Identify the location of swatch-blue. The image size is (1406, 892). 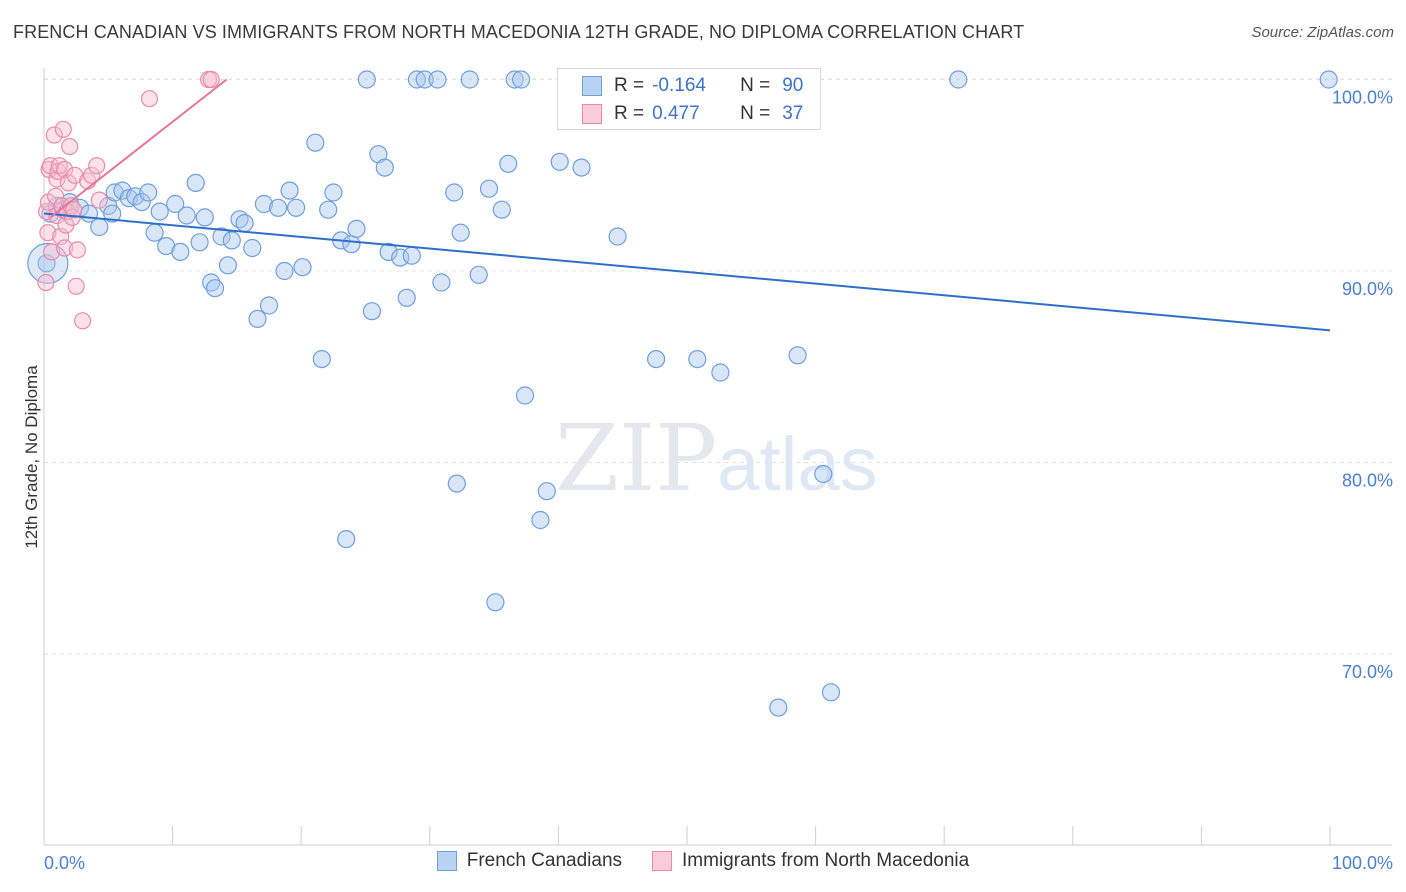
(592, 86).